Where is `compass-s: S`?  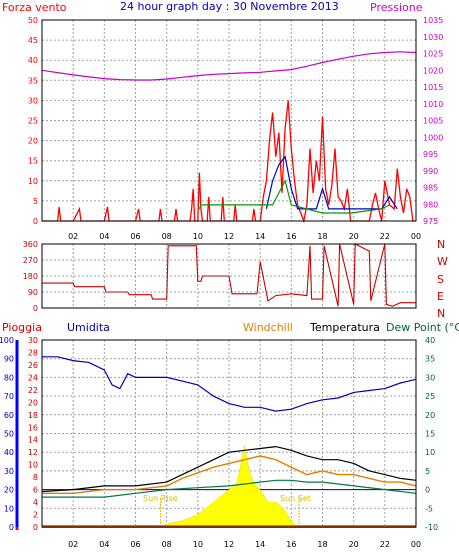 compass-s: S is located at coordinates (440, 279).